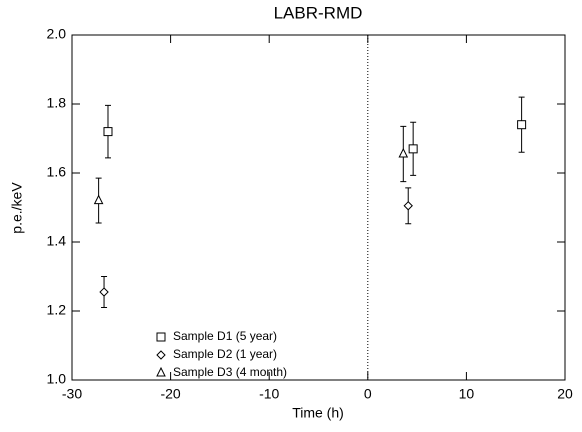  What do you see at coordinates (269, 394) in the screenshot?
I see `x-tick-label: -10` at bounding box center [269, 394].